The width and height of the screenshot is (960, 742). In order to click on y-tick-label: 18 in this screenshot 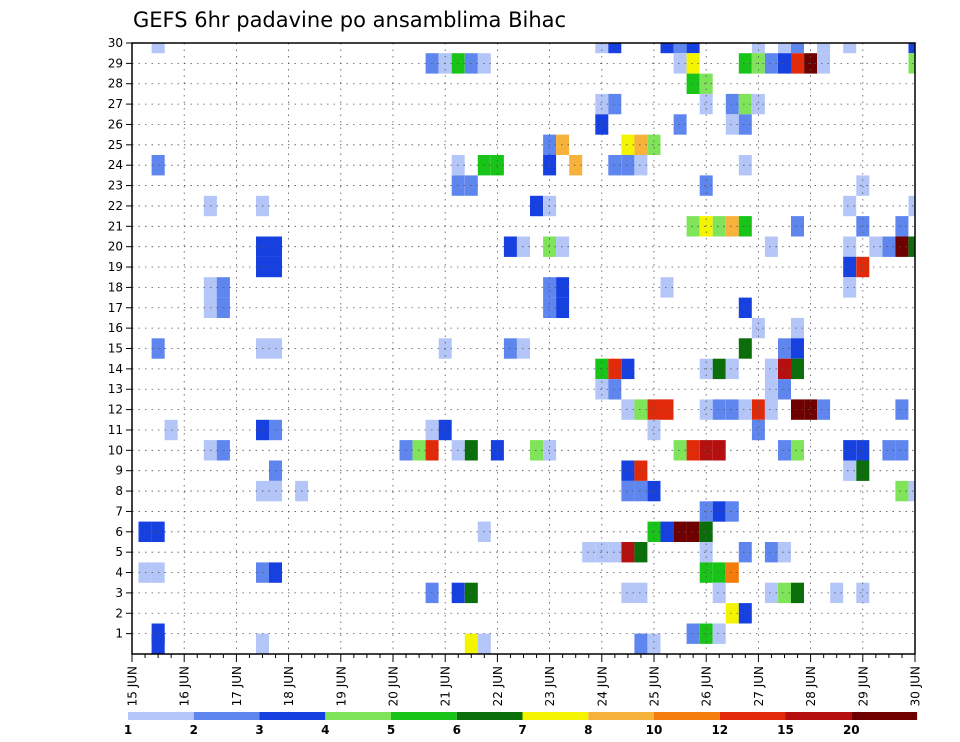, I will do `click(115, 287)`.